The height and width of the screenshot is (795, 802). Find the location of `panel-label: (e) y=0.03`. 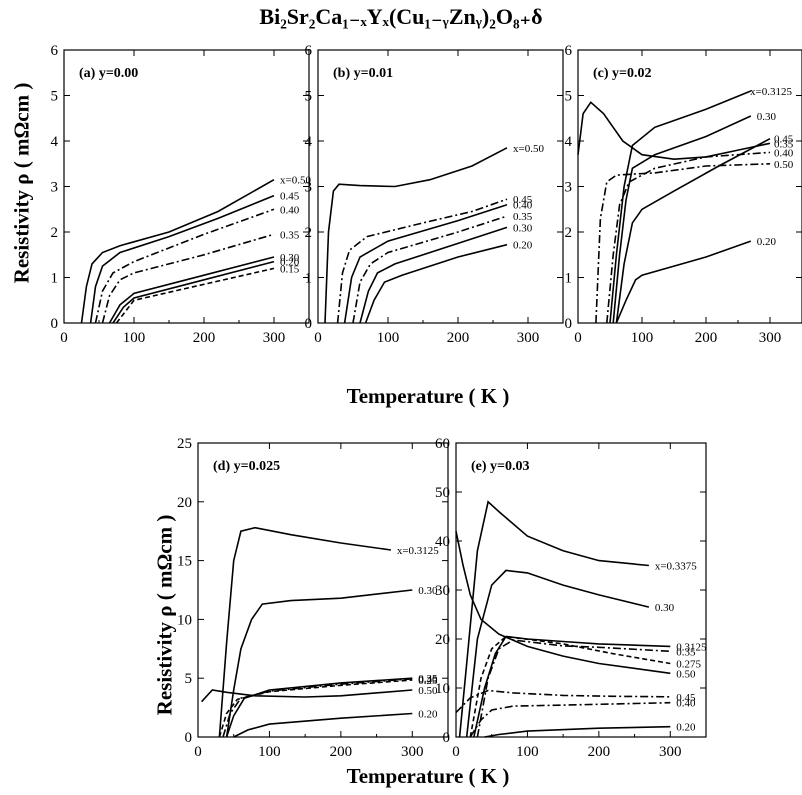

panel-label: (e) y=0.03 is located at coordinates (500, 466).